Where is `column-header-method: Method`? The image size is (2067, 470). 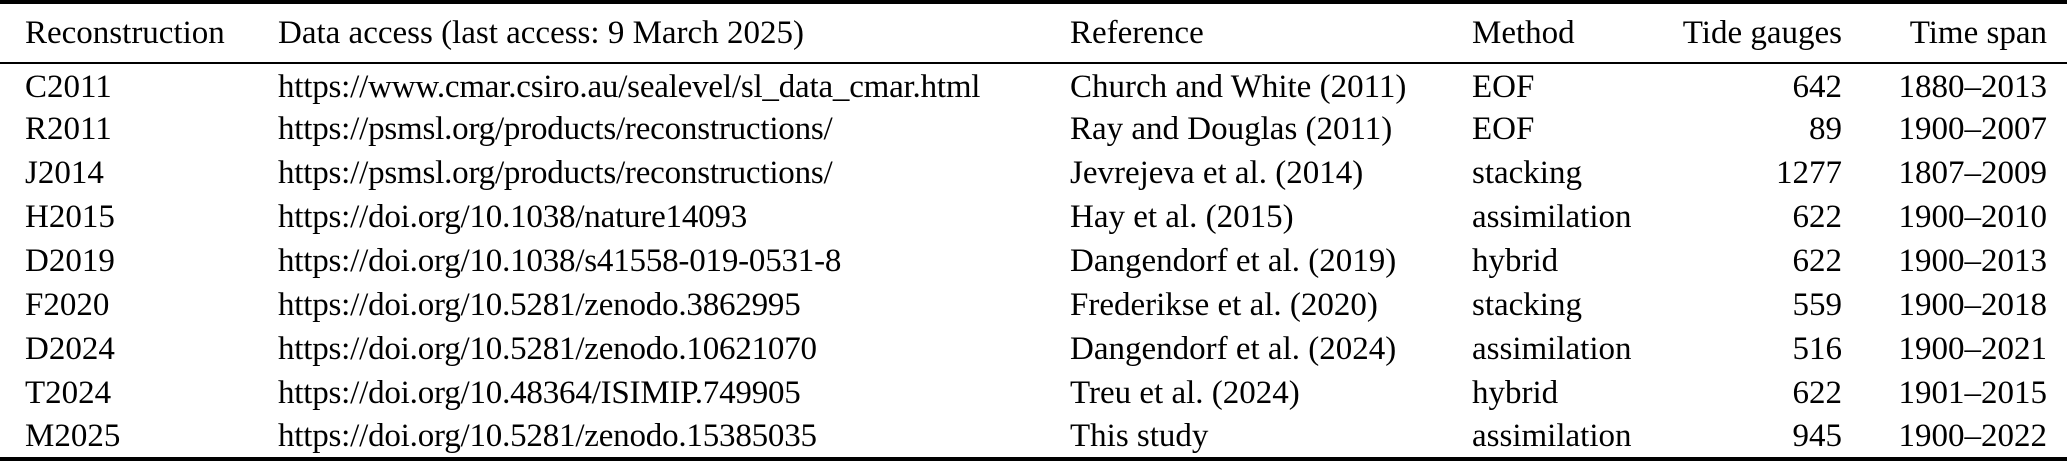
column-header-method: Method is located at coordinates (1523, 32).